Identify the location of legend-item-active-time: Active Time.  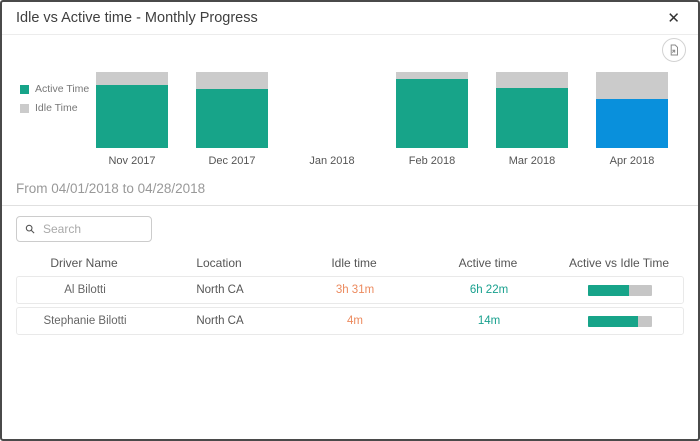
(54, 89).